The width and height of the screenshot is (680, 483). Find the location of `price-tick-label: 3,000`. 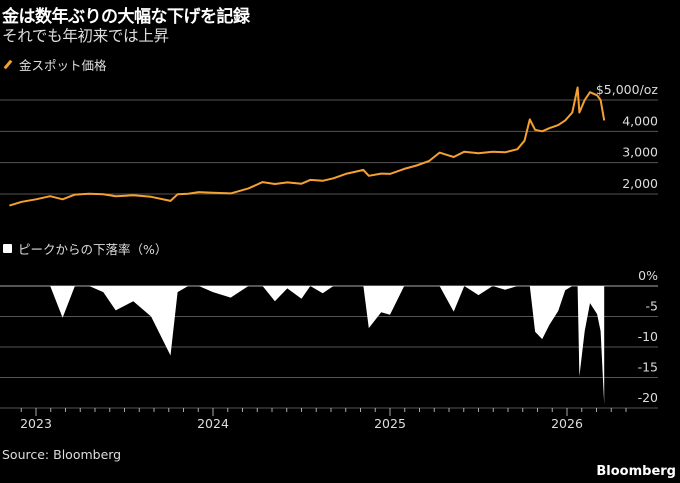

price-tick-label: 3,000 is located at coordinates (640, 152).